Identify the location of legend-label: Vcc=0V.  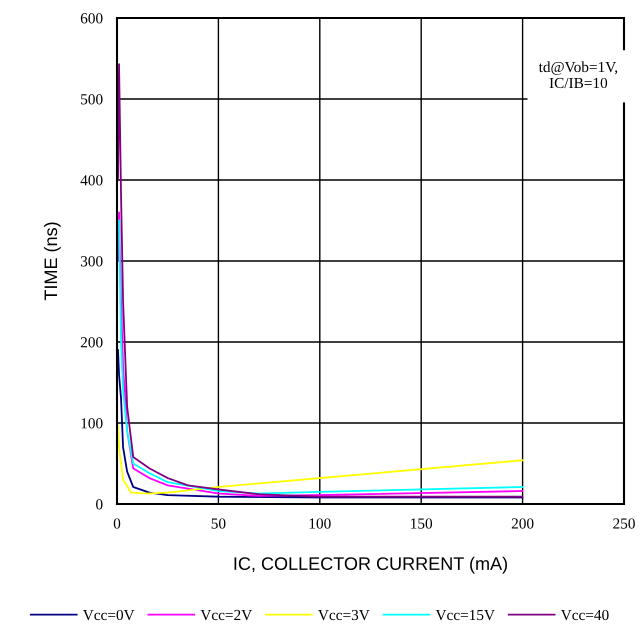
(108, 615).